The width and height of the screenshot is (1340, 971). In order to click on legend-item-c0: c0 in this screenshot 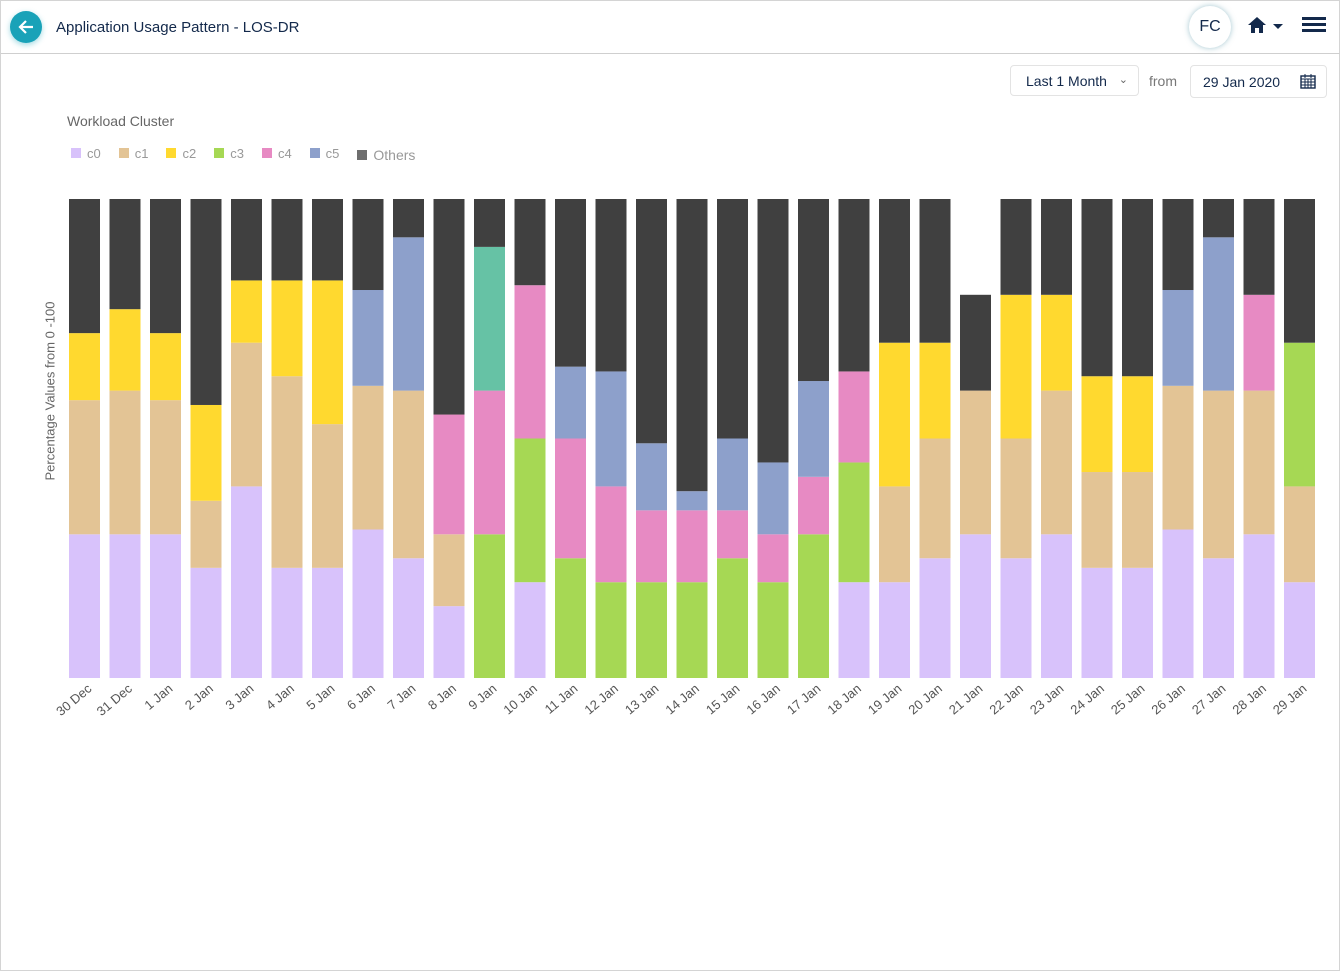, I will do `click(86, 153)`.